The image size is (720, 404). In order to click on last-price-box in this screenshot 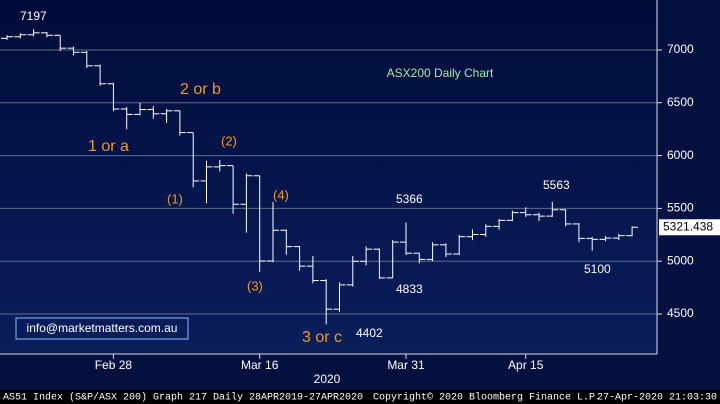, I will do `click(689, 227)`.